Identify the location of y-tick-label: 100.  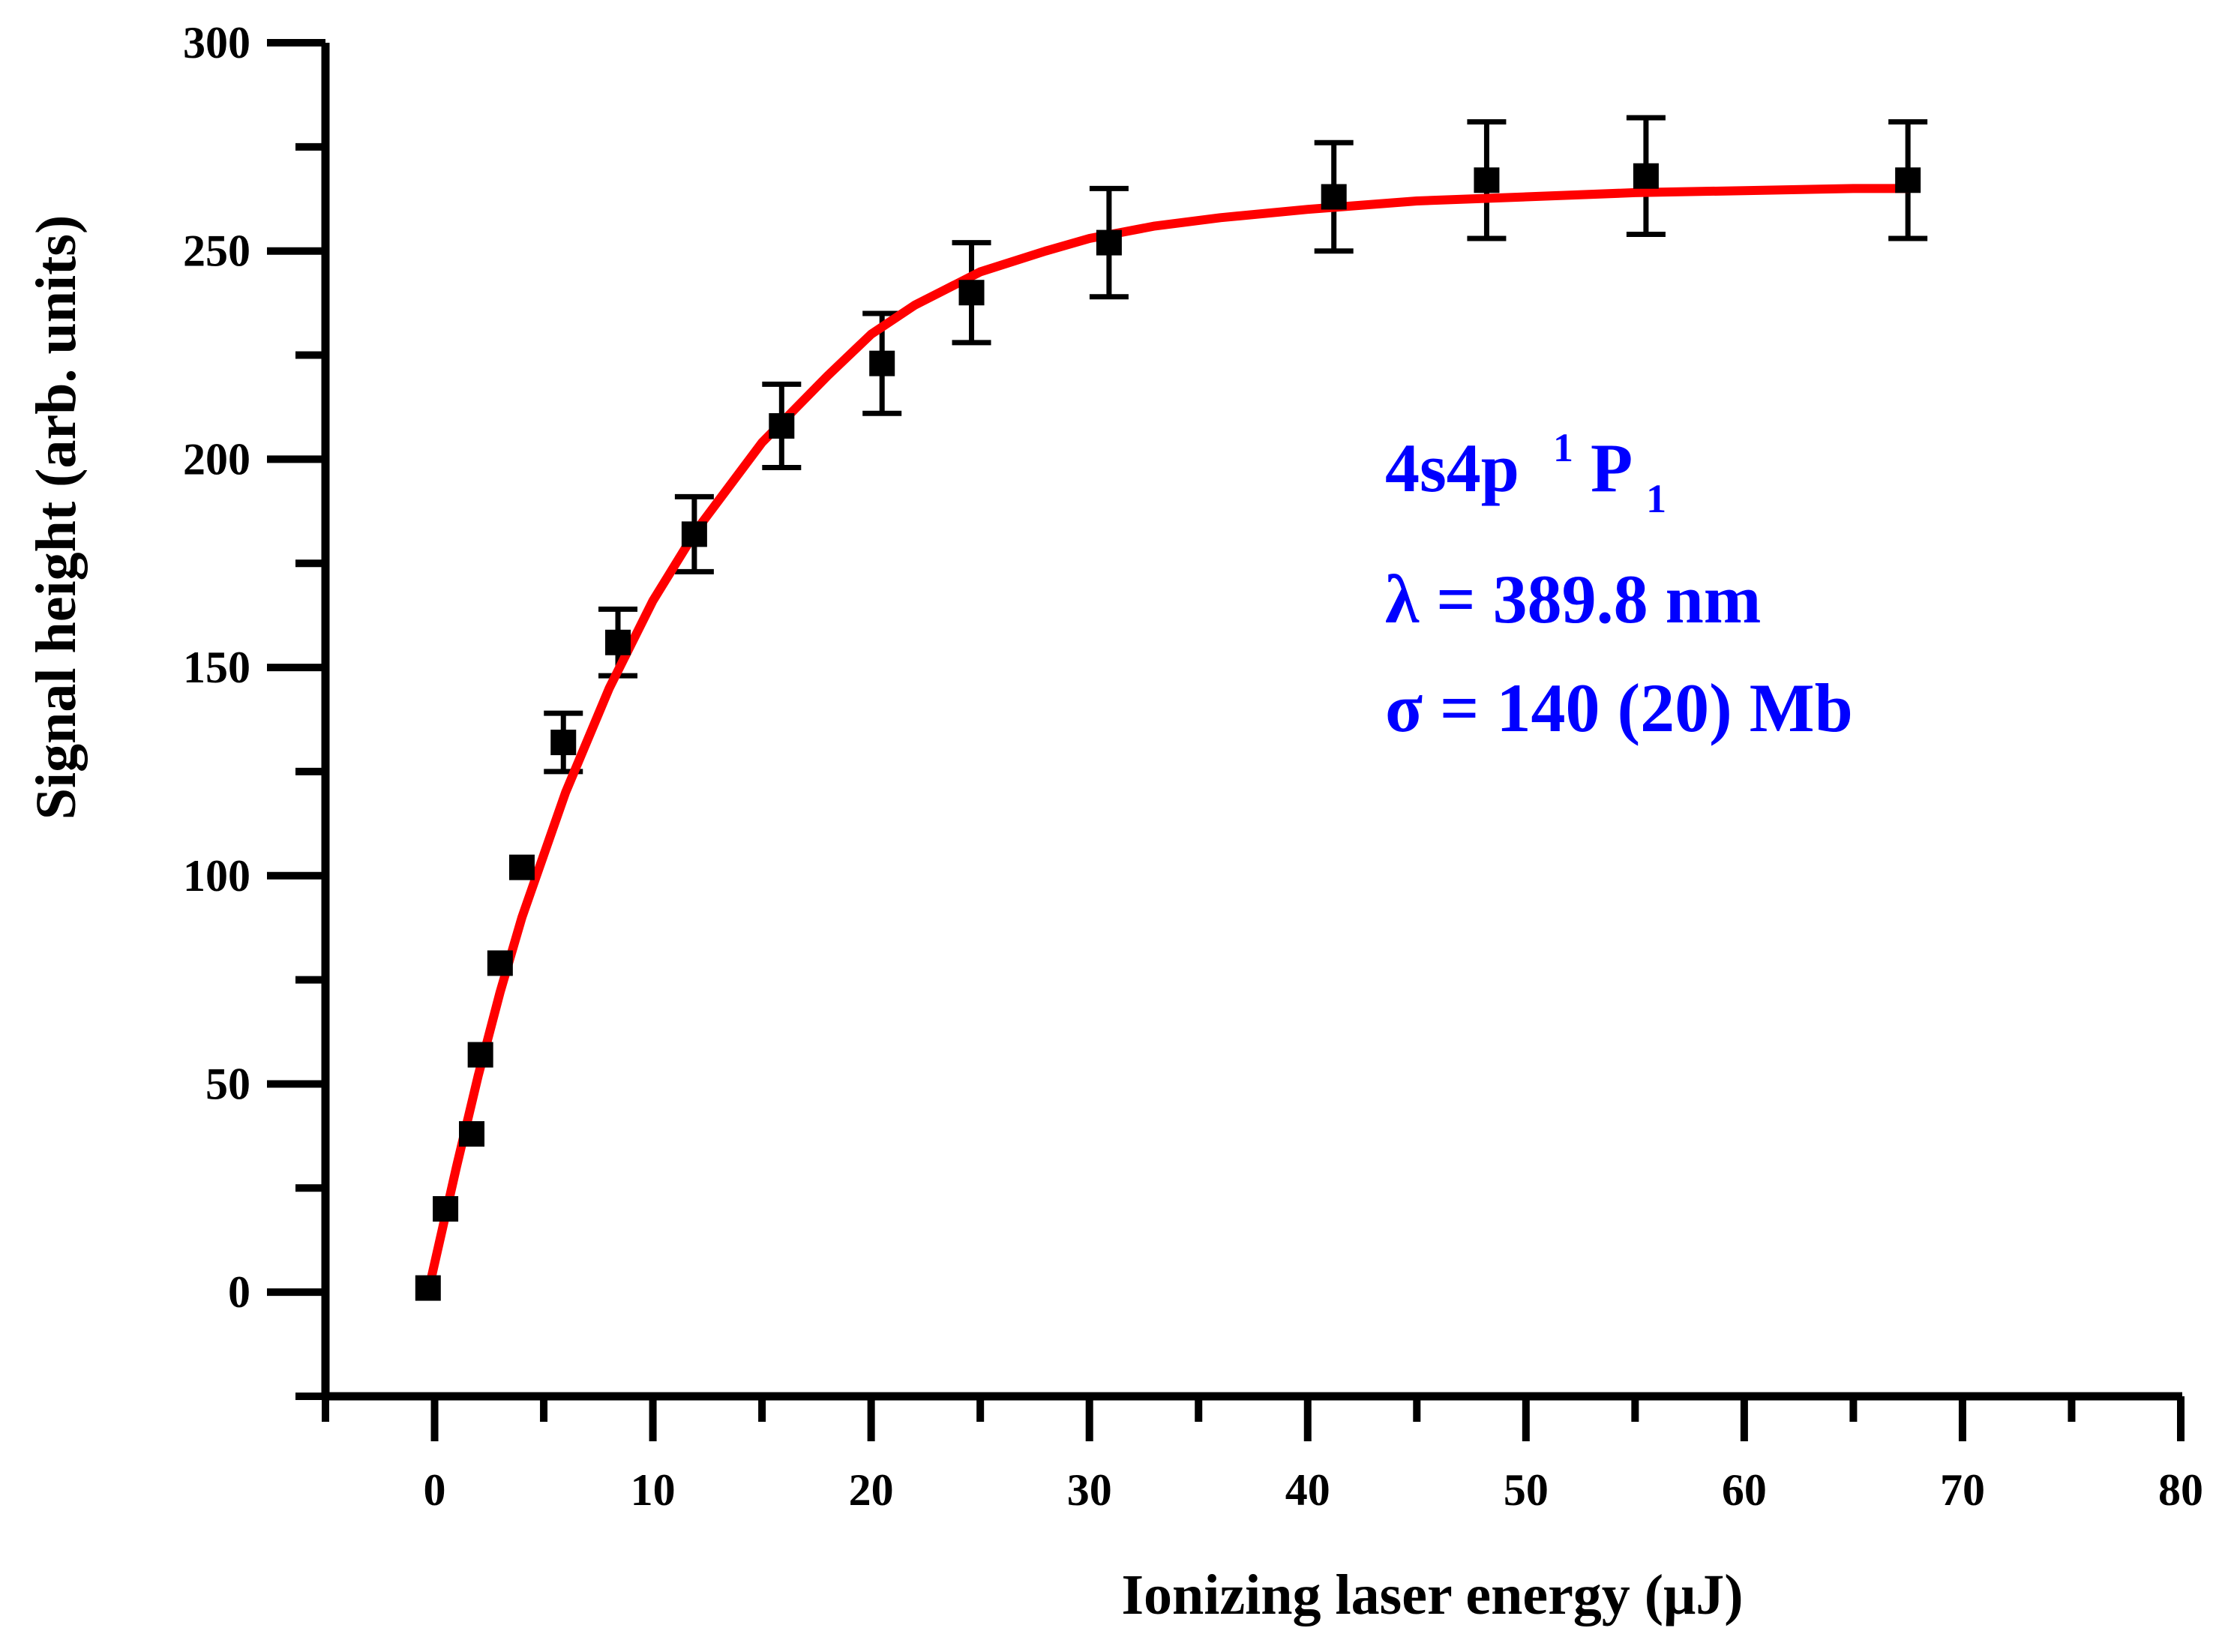
(217, 876).